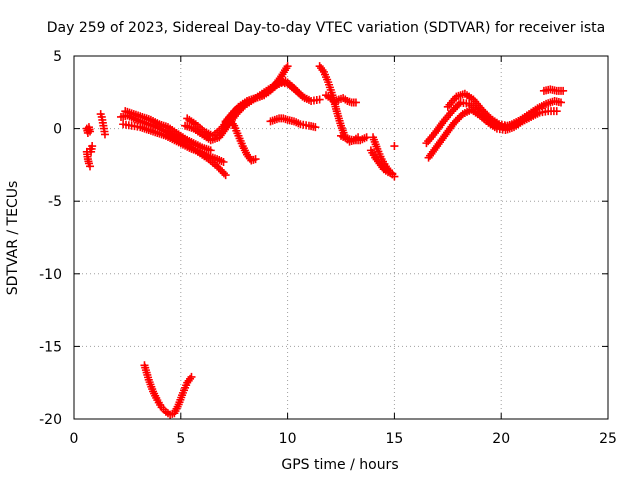 The image size is (640, 480). Describe the element at coordinates (501, 439) in the screenshot. I see `x-tick-label: 20` at that location.